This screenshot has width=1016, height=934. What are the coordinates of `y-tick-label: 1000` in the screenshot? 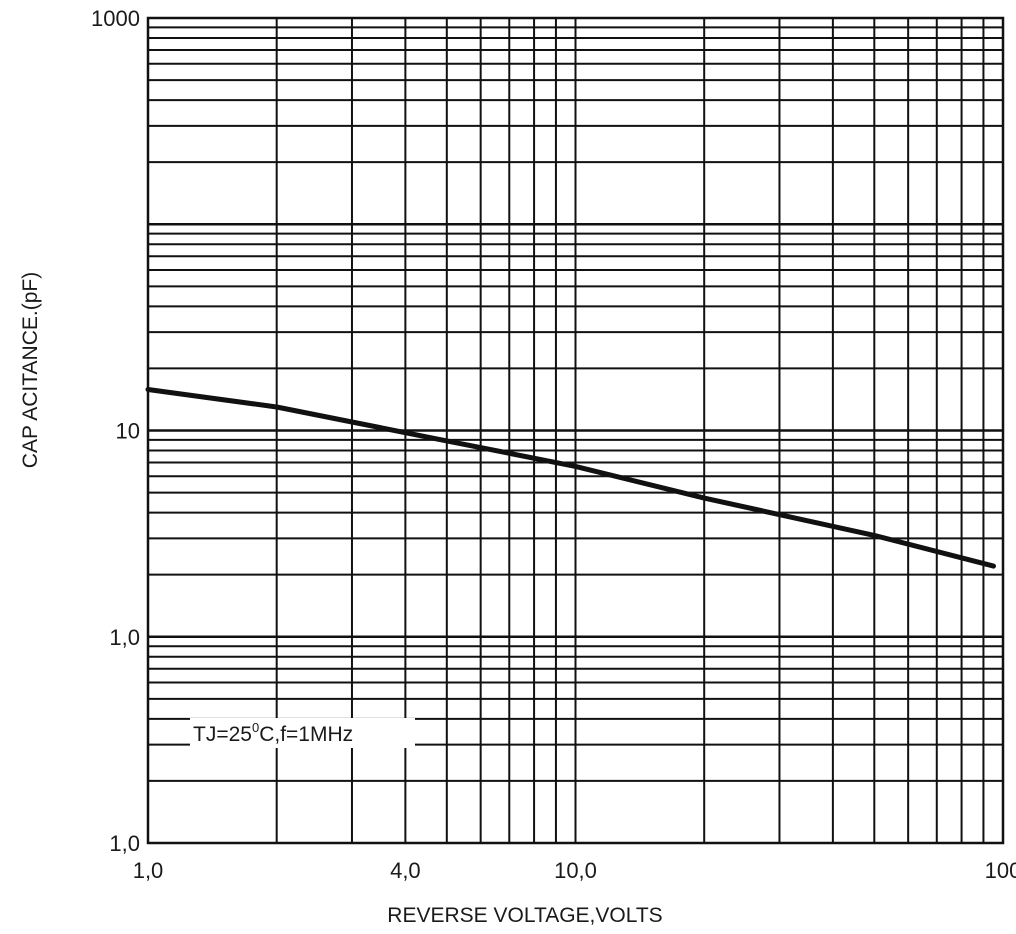 It's located at (115, 18).